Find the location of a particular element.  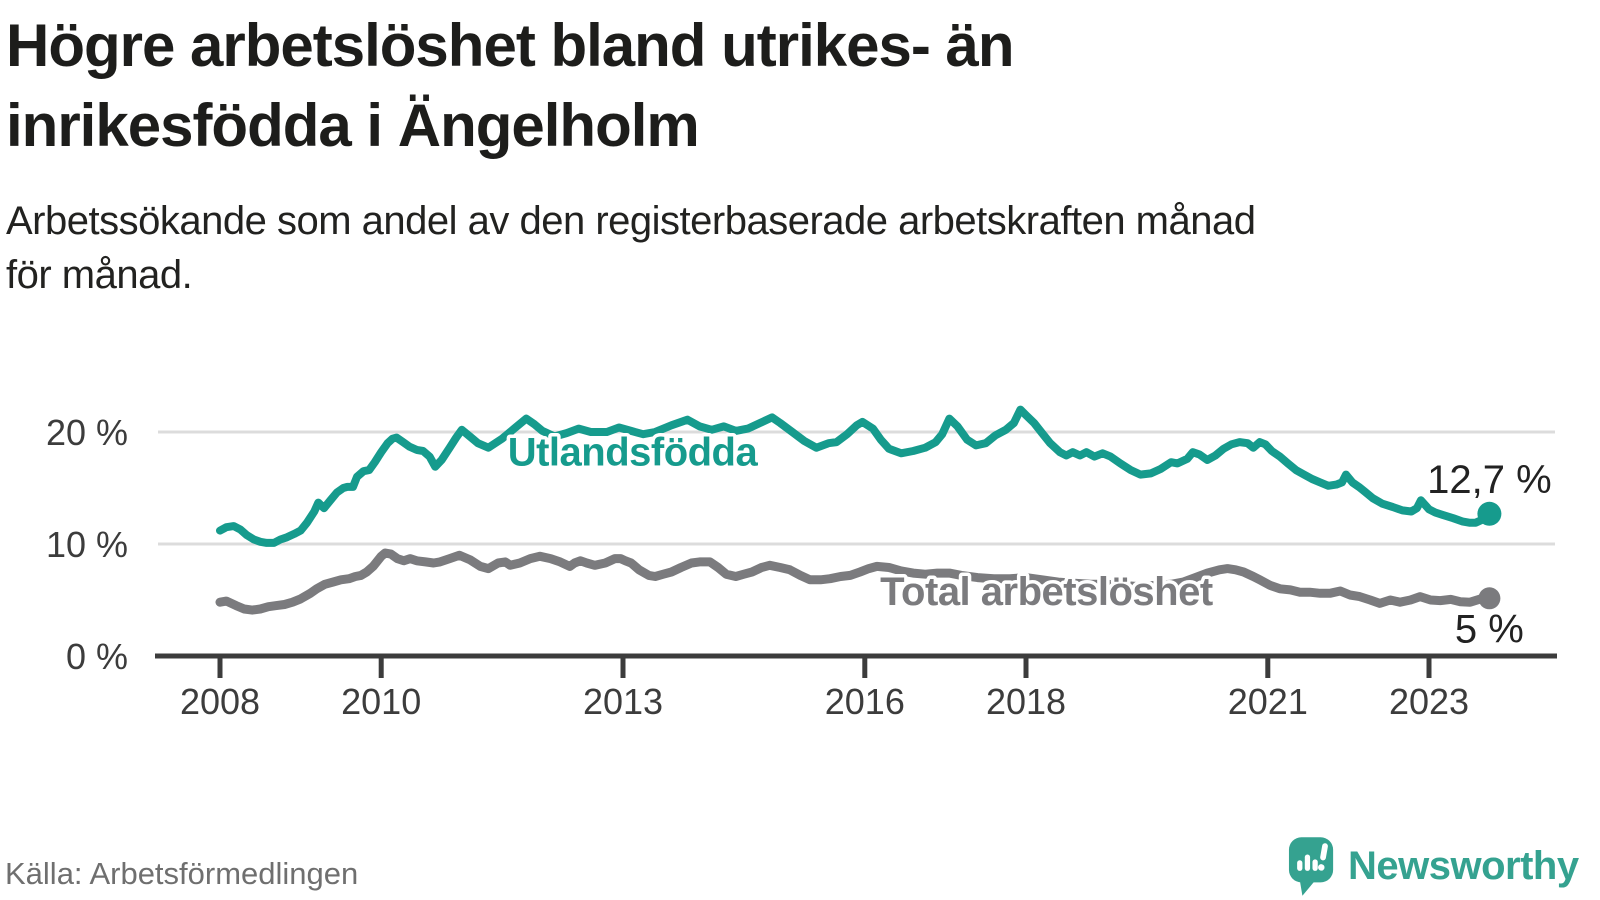

x-axis-label: 2008 is located at coordinates (220, 701).